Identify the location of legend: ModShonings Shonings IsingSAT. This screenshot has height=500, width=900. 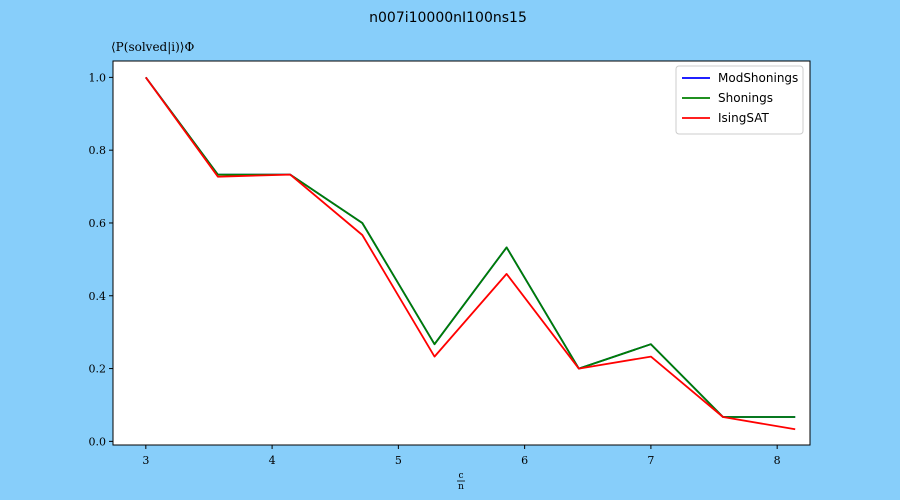
(739, 100).